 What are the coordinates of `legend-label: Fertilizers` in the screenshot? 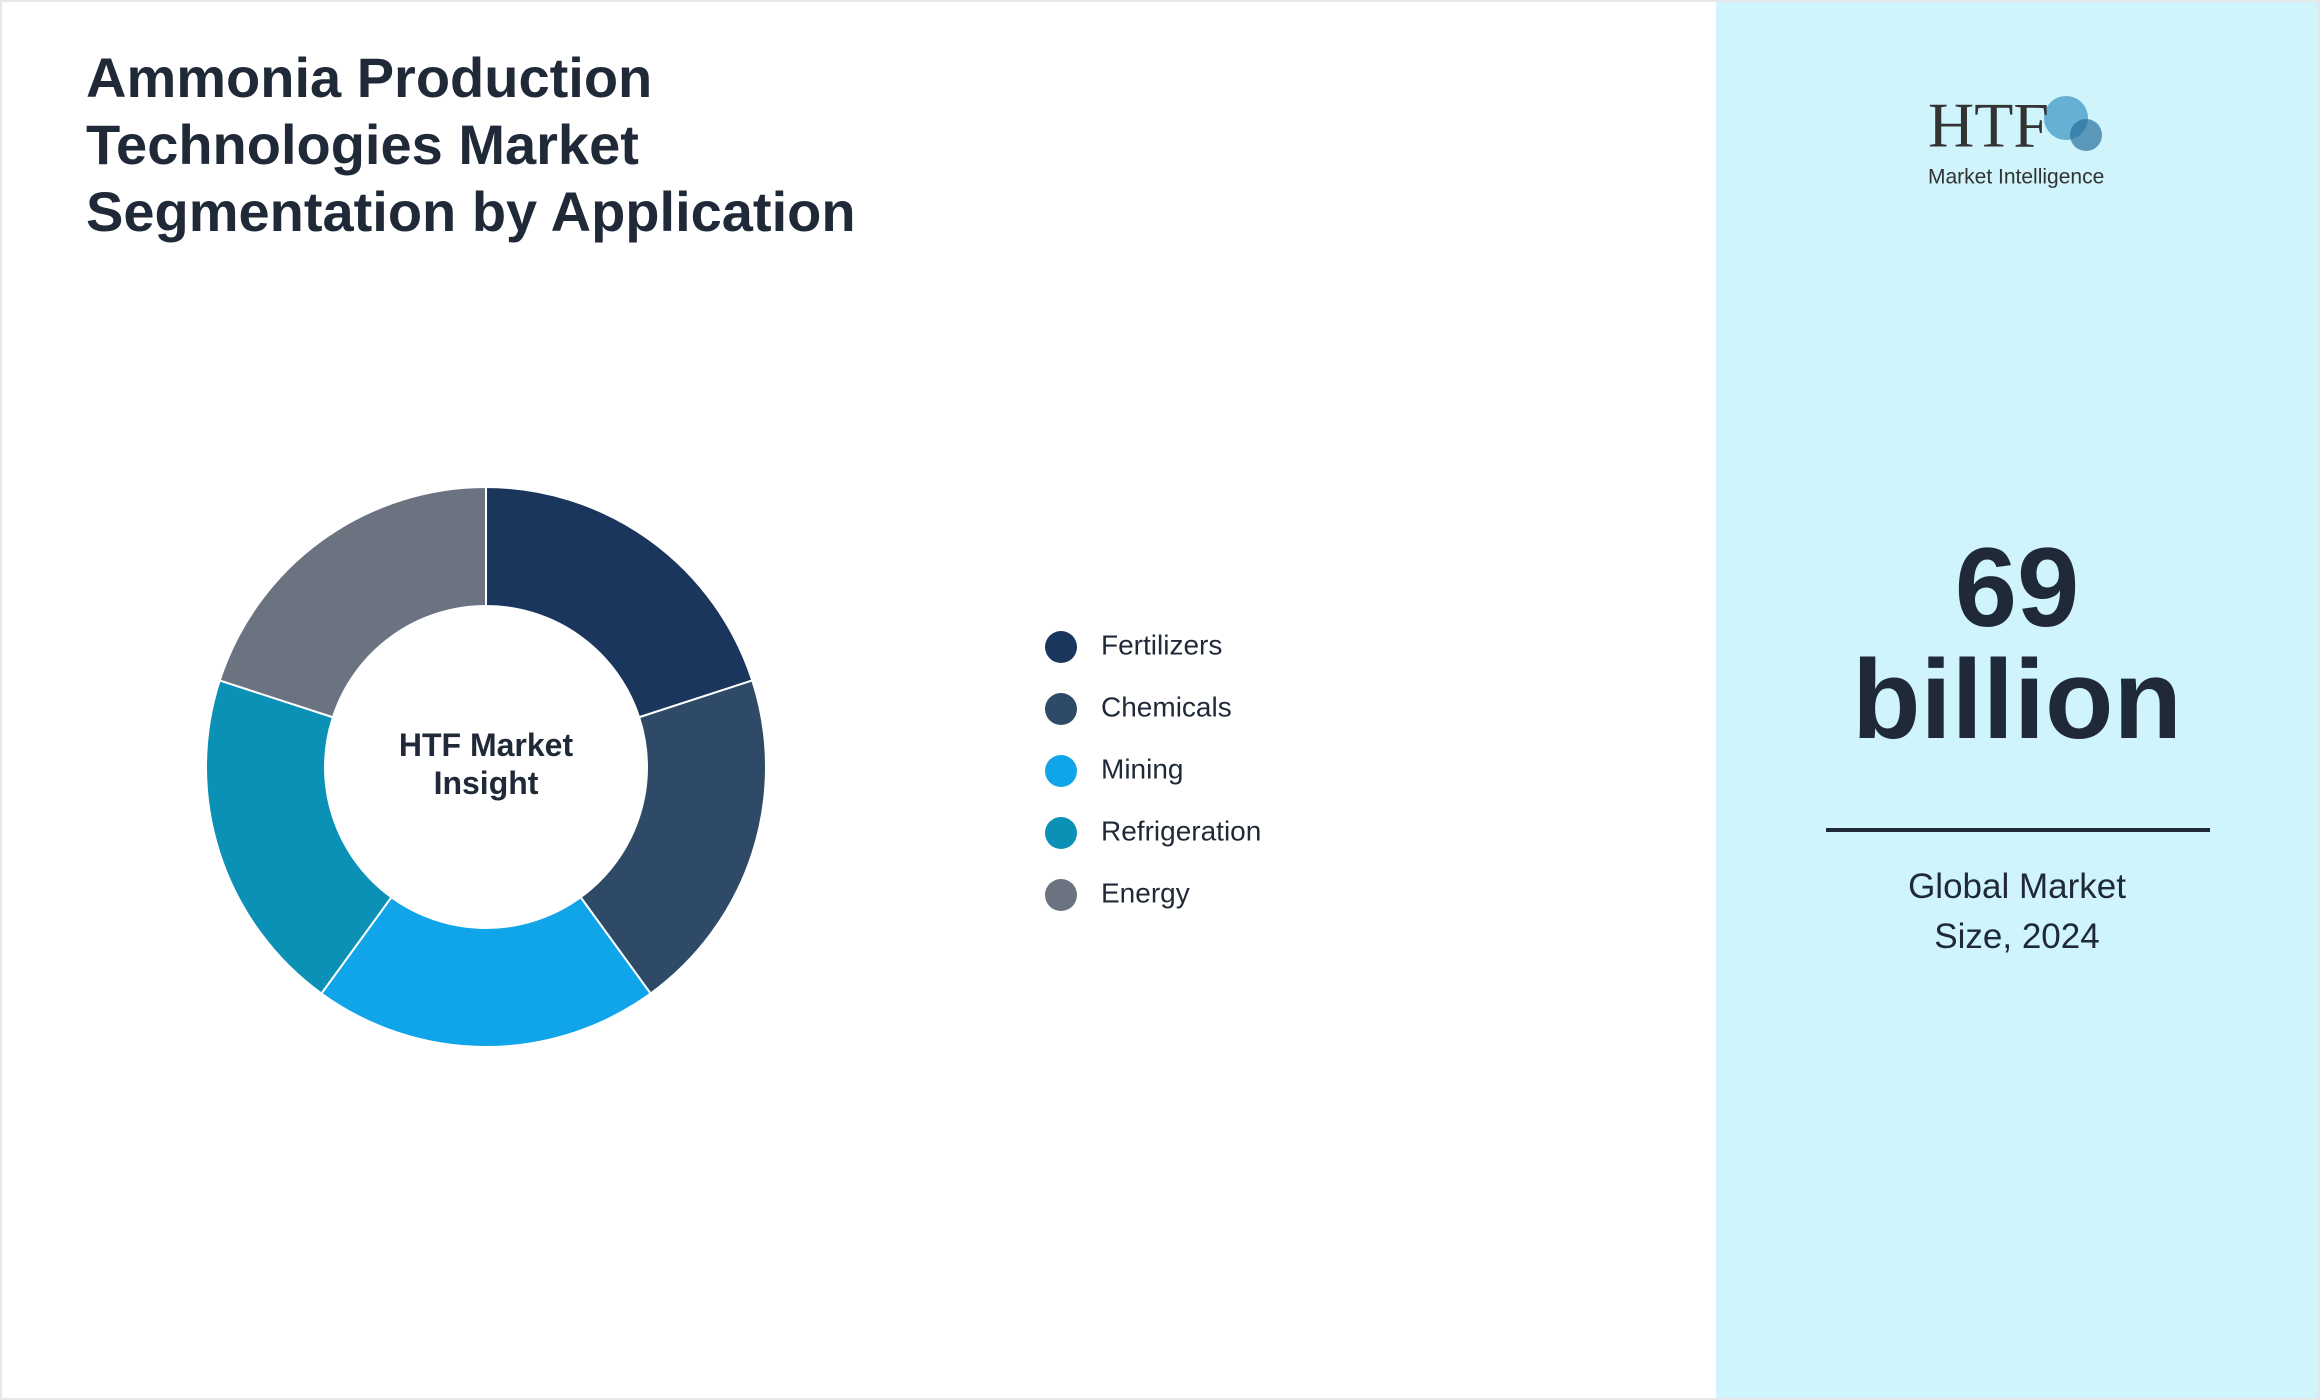 It's located at (1161, 644).